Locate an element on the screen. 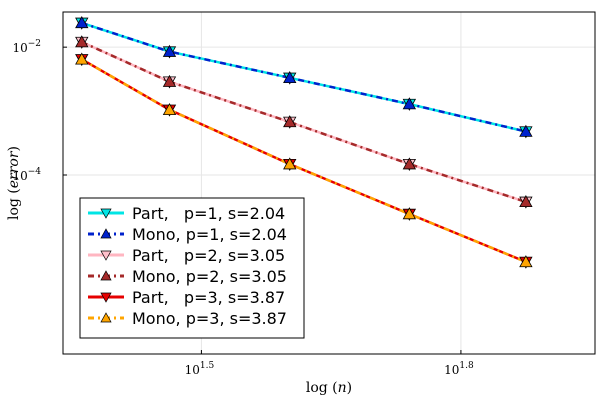 The image size is (605, 403). legend-box is located at coordinates (192, 268).